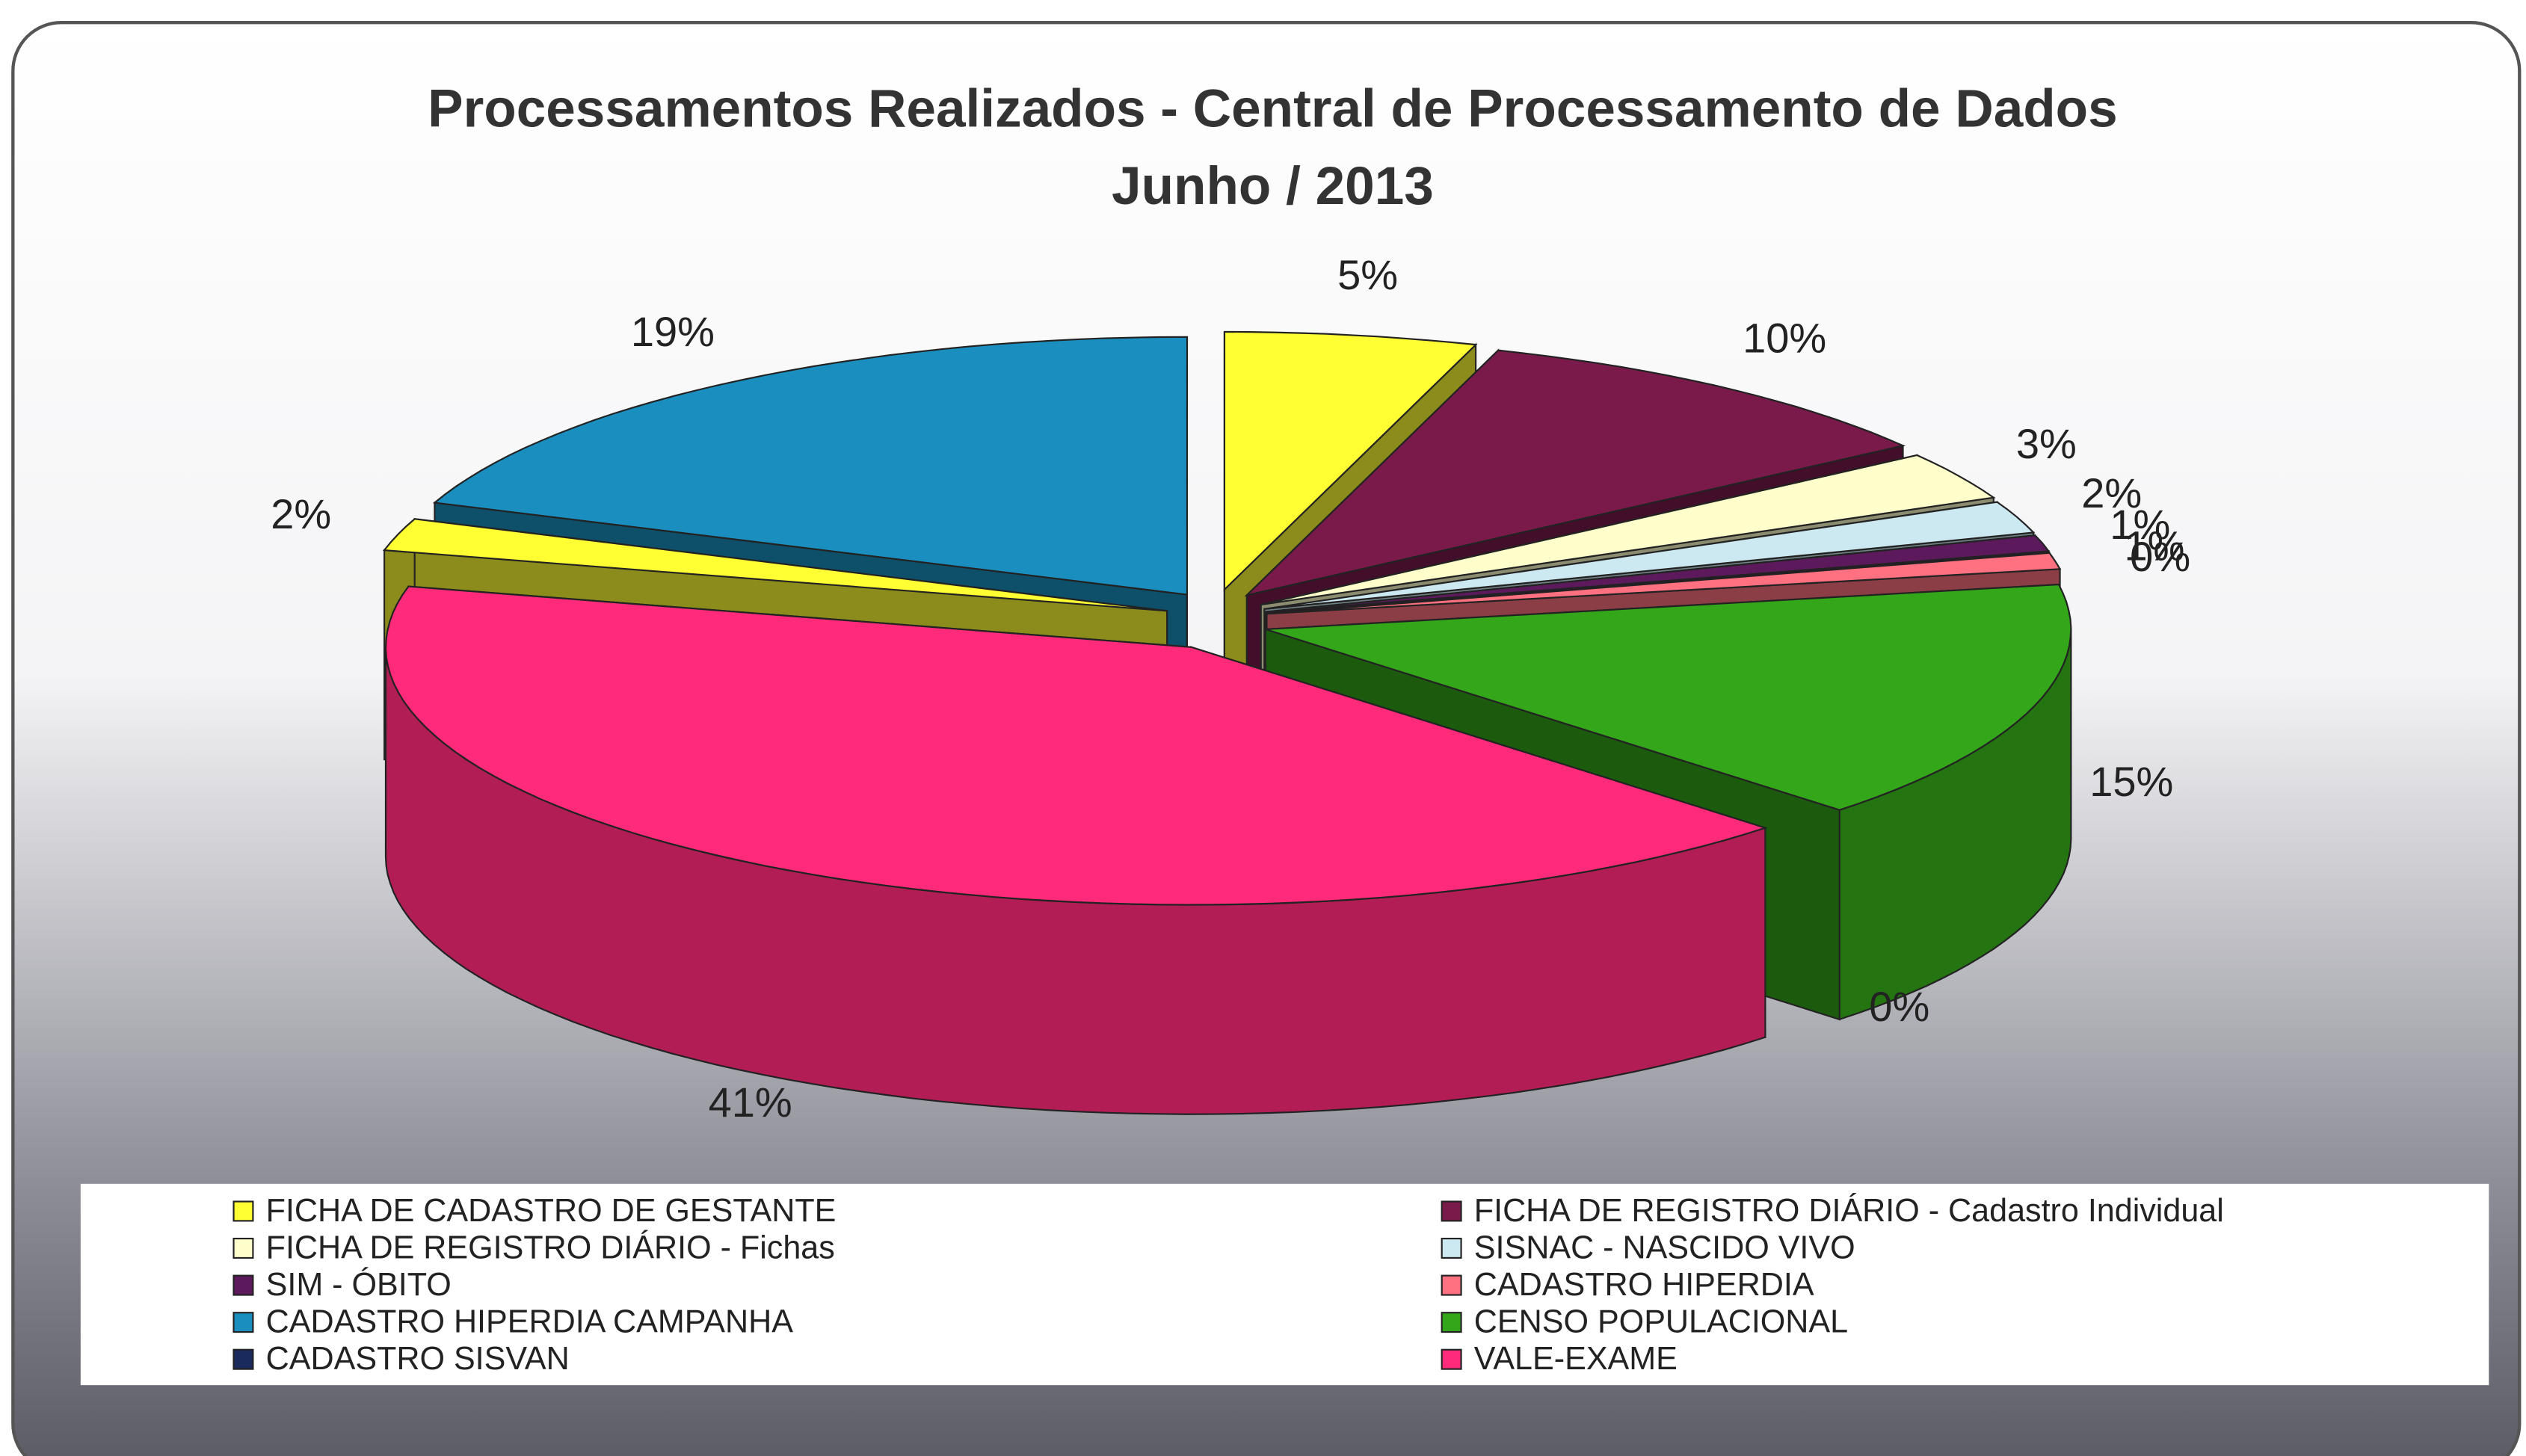 The width and height of the screenshot is (2526, 1456). I want to click on data-label: 15%, so click(2131, 781).